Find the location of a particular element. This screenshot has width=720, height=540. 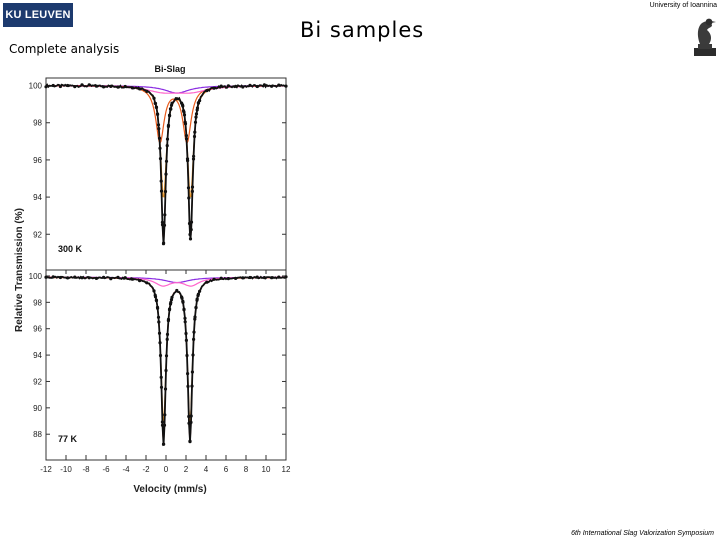

x-tick-label: 2 is located at coordinates (186, 469).